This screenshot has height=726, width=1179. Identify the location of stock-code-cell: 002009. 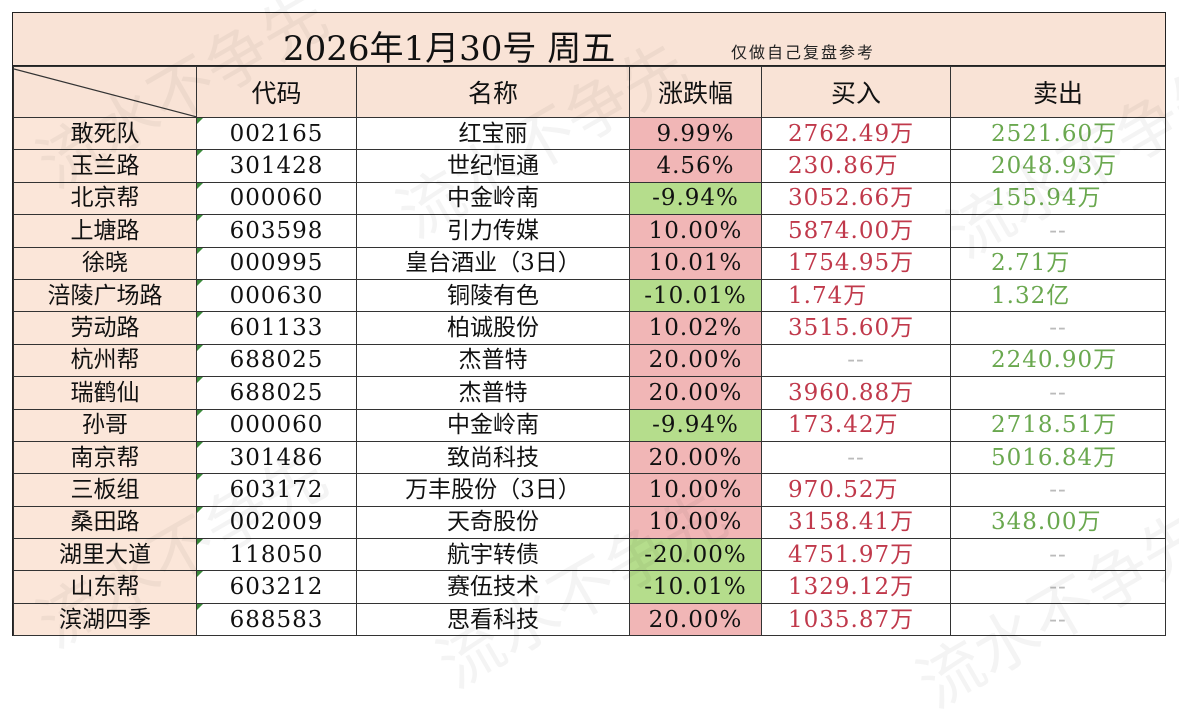
(276, 522).